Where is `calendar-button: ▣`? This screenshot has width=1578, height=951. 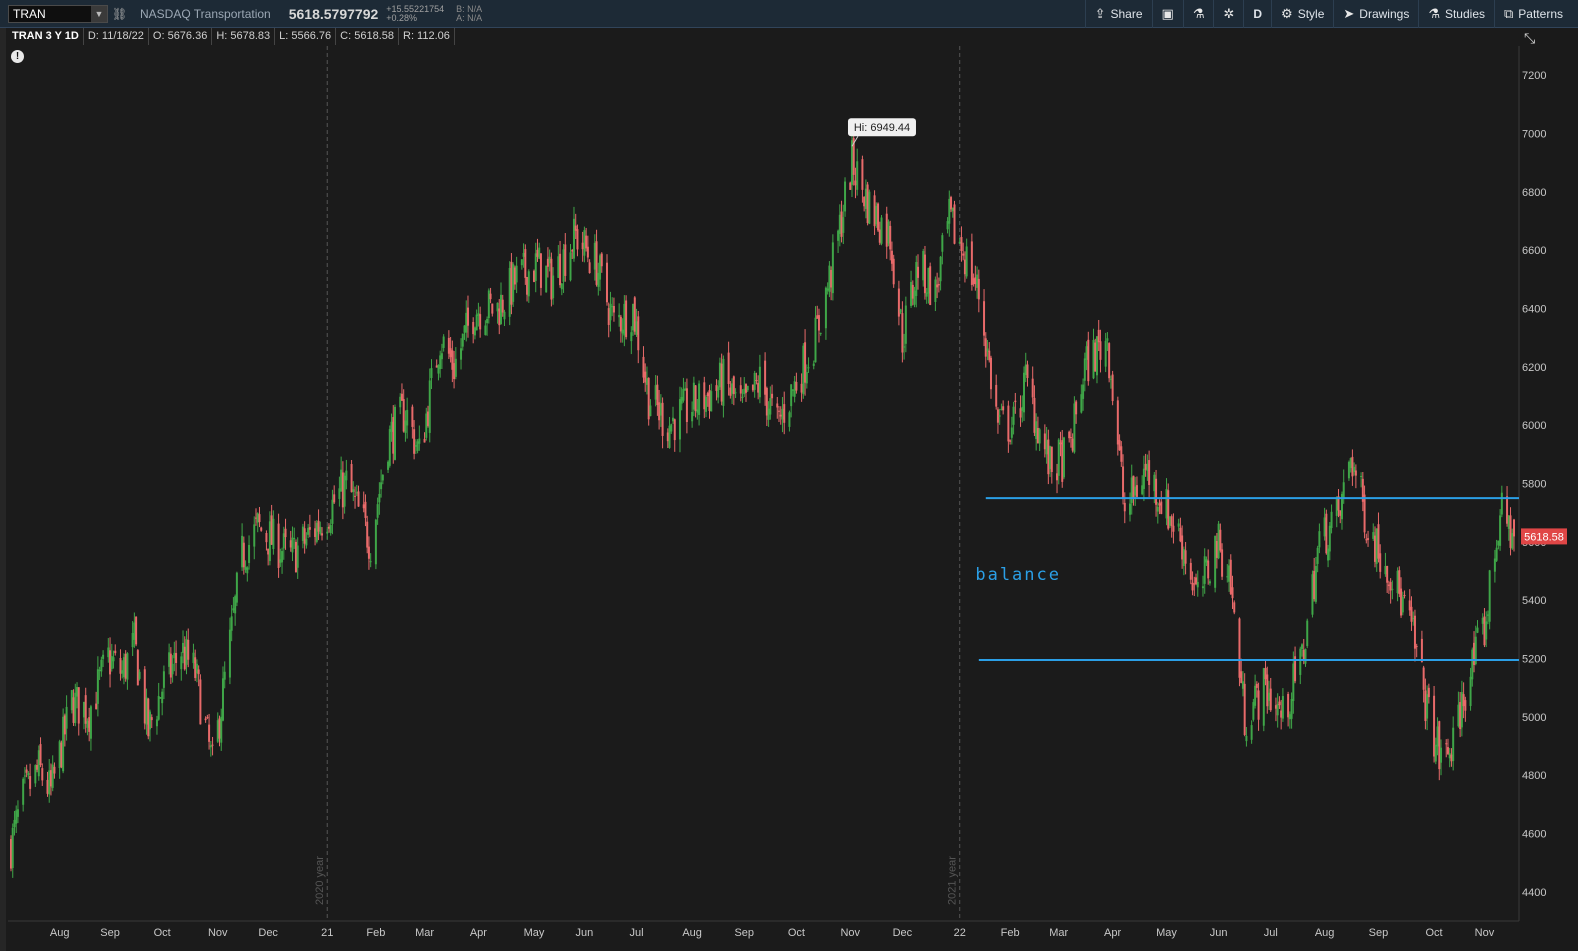 calendar-button: ▣ is located at coordinates (1167, 14).